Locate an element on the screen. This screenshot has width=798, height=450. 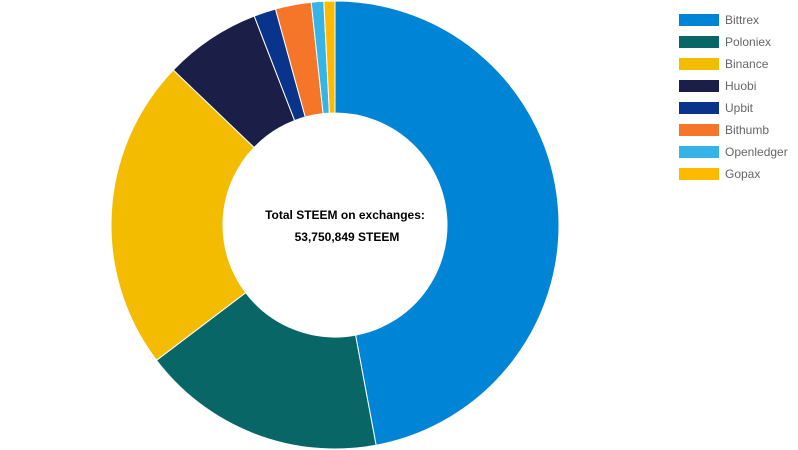
slice-gopax is located at coordinates (329, 57).